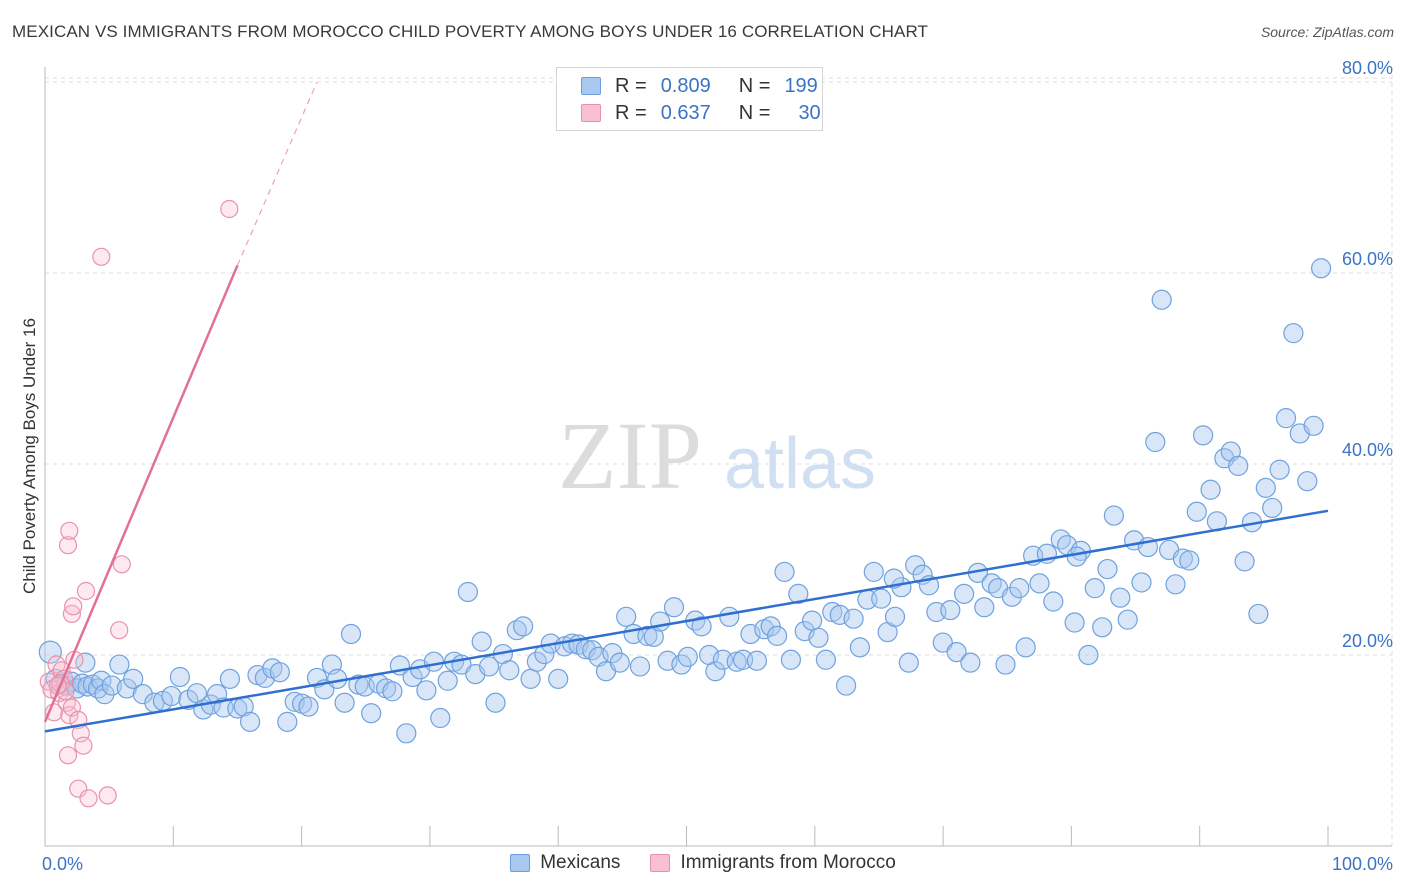 The image size is (1406, 892). What do you see at coordinates (580, 862) in the screenshot?
I see `legend-label-mexicans: Mexicans` at bounding box center [580, 862].